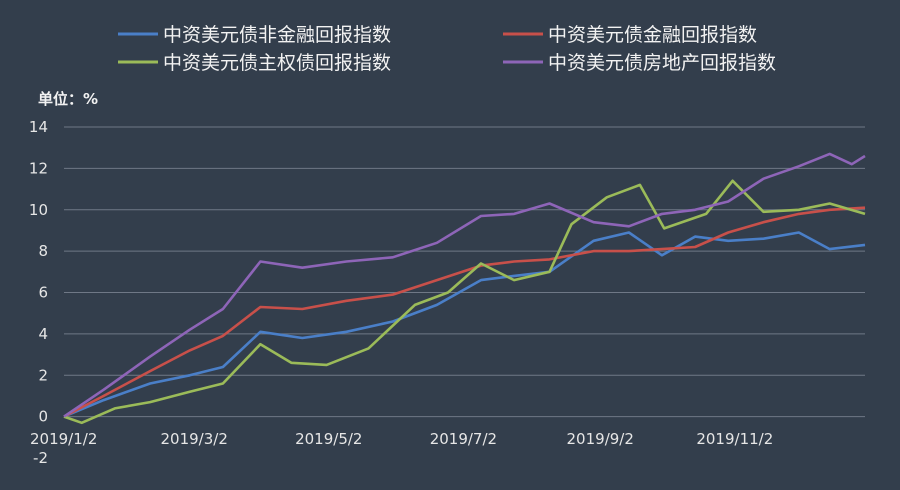 The width and height of the screenshot is (900, 490). Describe the element at coordinates (328, 439) in the screenshot. I see `x-tick-label: 2019/5/2` at that location.